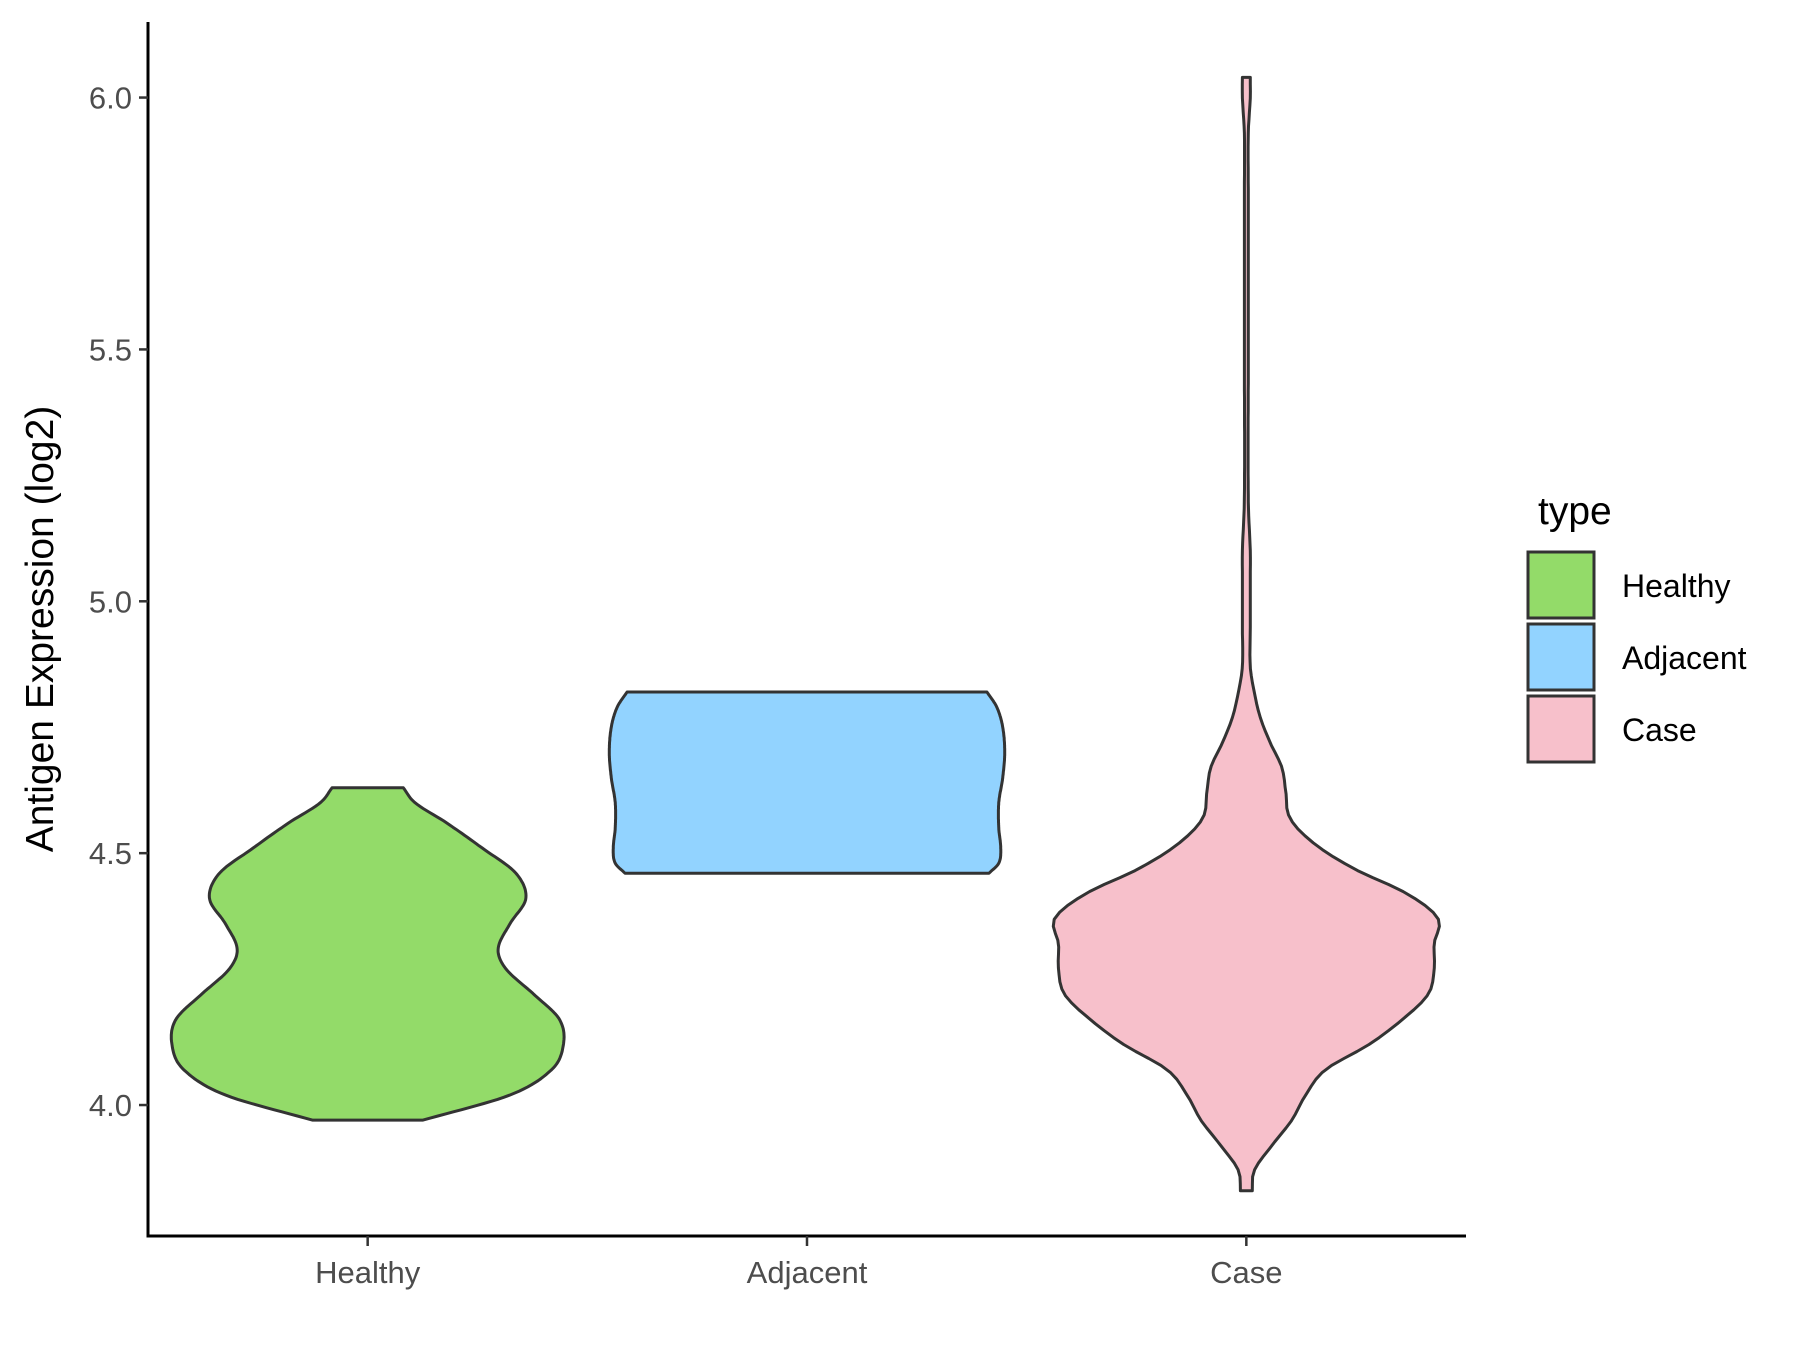 The height and width of the screenshot is (1350, 1800). I want to click on legend-label: Case, so click(1659, 730).